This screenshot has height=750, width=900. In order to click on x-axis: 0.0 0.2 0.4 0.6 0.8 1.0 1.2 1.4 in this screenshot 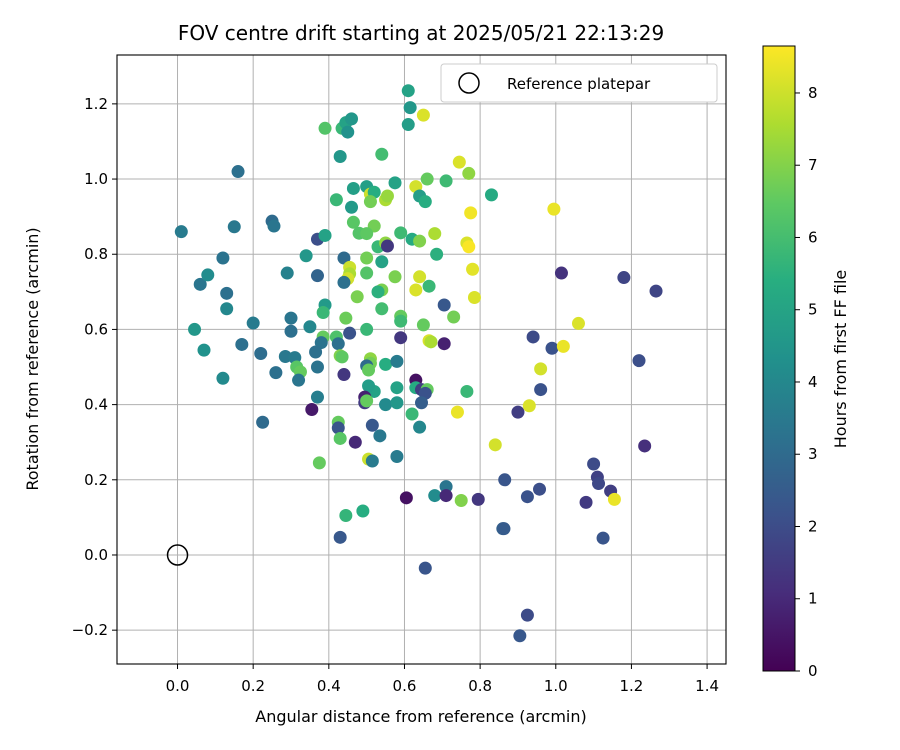, I will do `click(442, 679)`.